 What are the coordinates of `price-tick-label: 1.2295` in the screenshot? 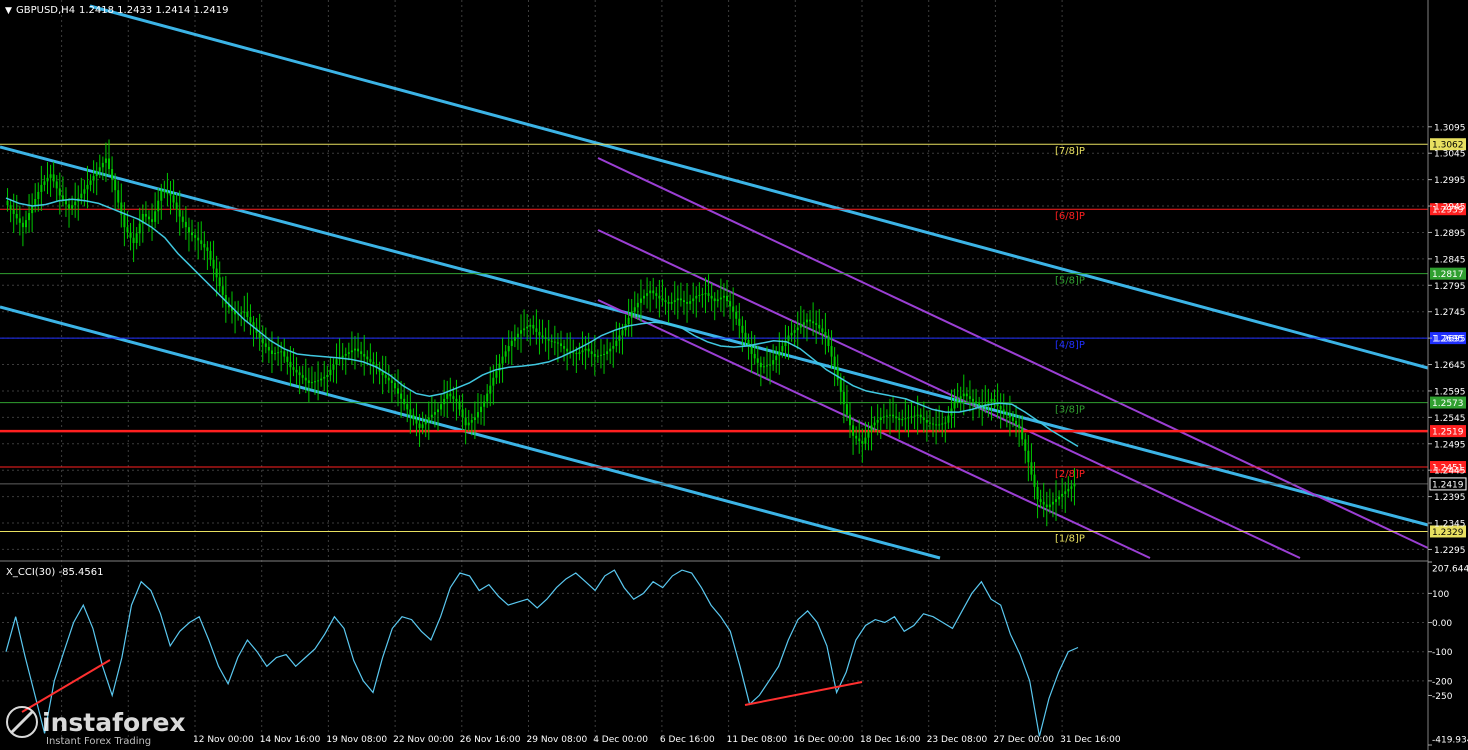 It's located at (1450, 551).